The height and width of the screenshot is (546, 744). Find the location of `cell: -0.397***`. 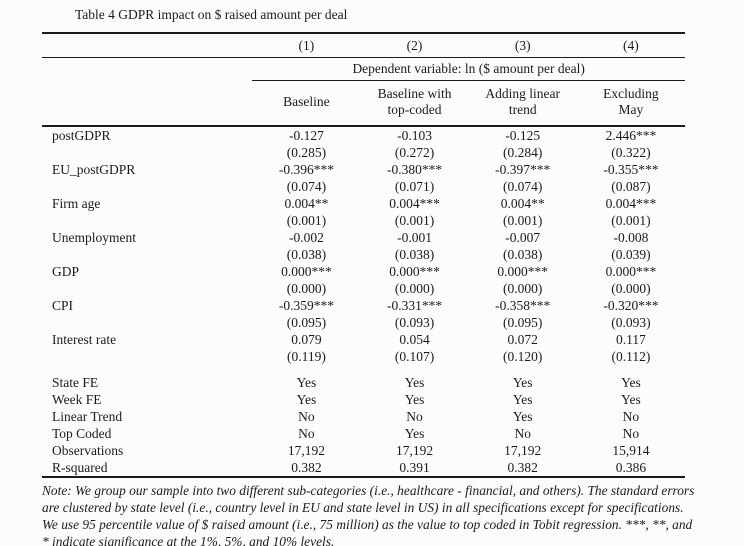

cell: -0.397*** is located at coordinates (523, 169).